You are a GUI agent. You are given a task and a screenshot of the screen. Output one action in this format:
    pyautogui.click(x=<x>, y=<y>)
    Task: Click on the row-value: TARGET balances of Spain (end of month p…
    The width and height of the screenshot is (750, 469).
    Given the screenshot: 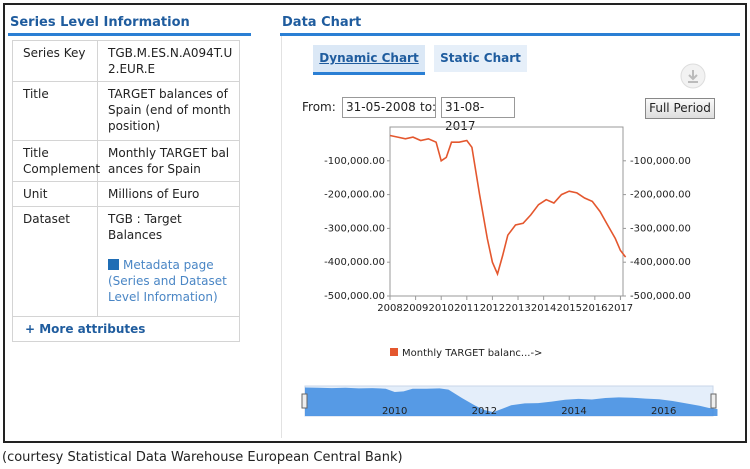 What is the action you would take?
    pyautogui.click(x=168, y=111)
    